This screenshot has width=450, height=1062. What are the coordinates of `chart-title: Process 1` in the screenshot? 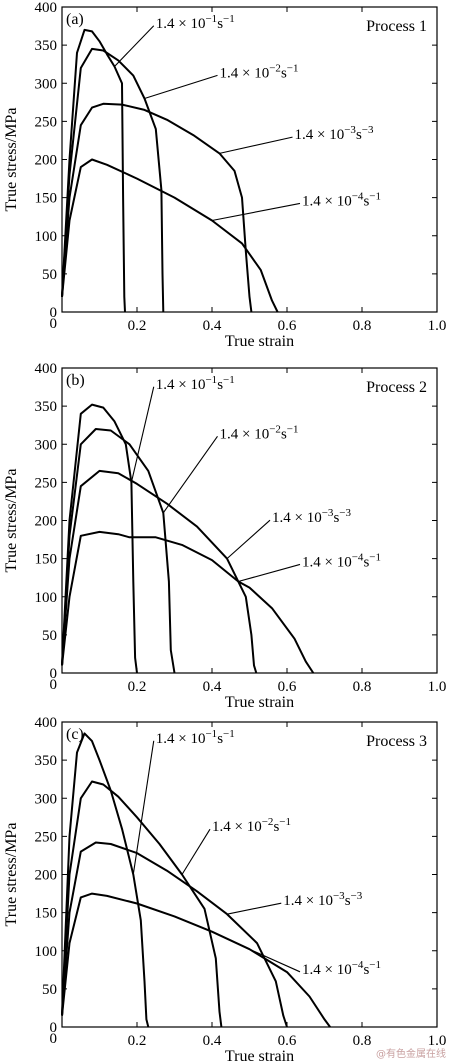 It's located at (396, 26).